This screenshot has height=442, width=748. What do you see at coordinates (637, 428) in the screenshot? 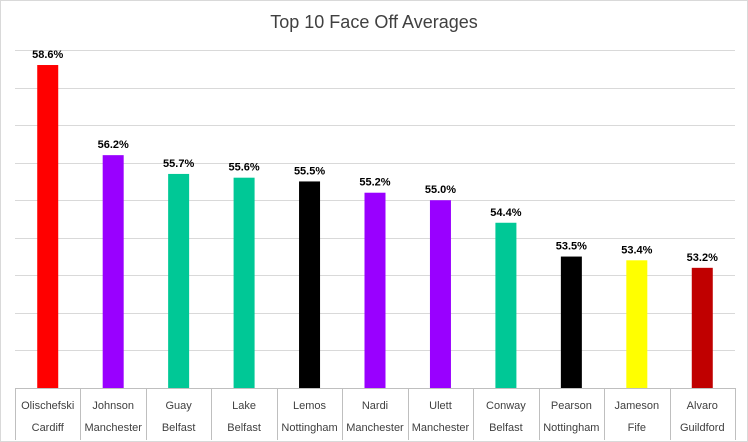
I see `tick-label-team: Fife` at bounding box center [637, 428].